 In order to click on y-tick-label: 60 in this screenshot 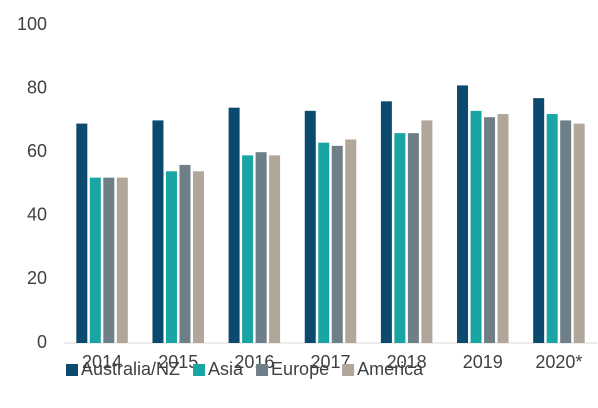, I will do `click(37, 151)`.